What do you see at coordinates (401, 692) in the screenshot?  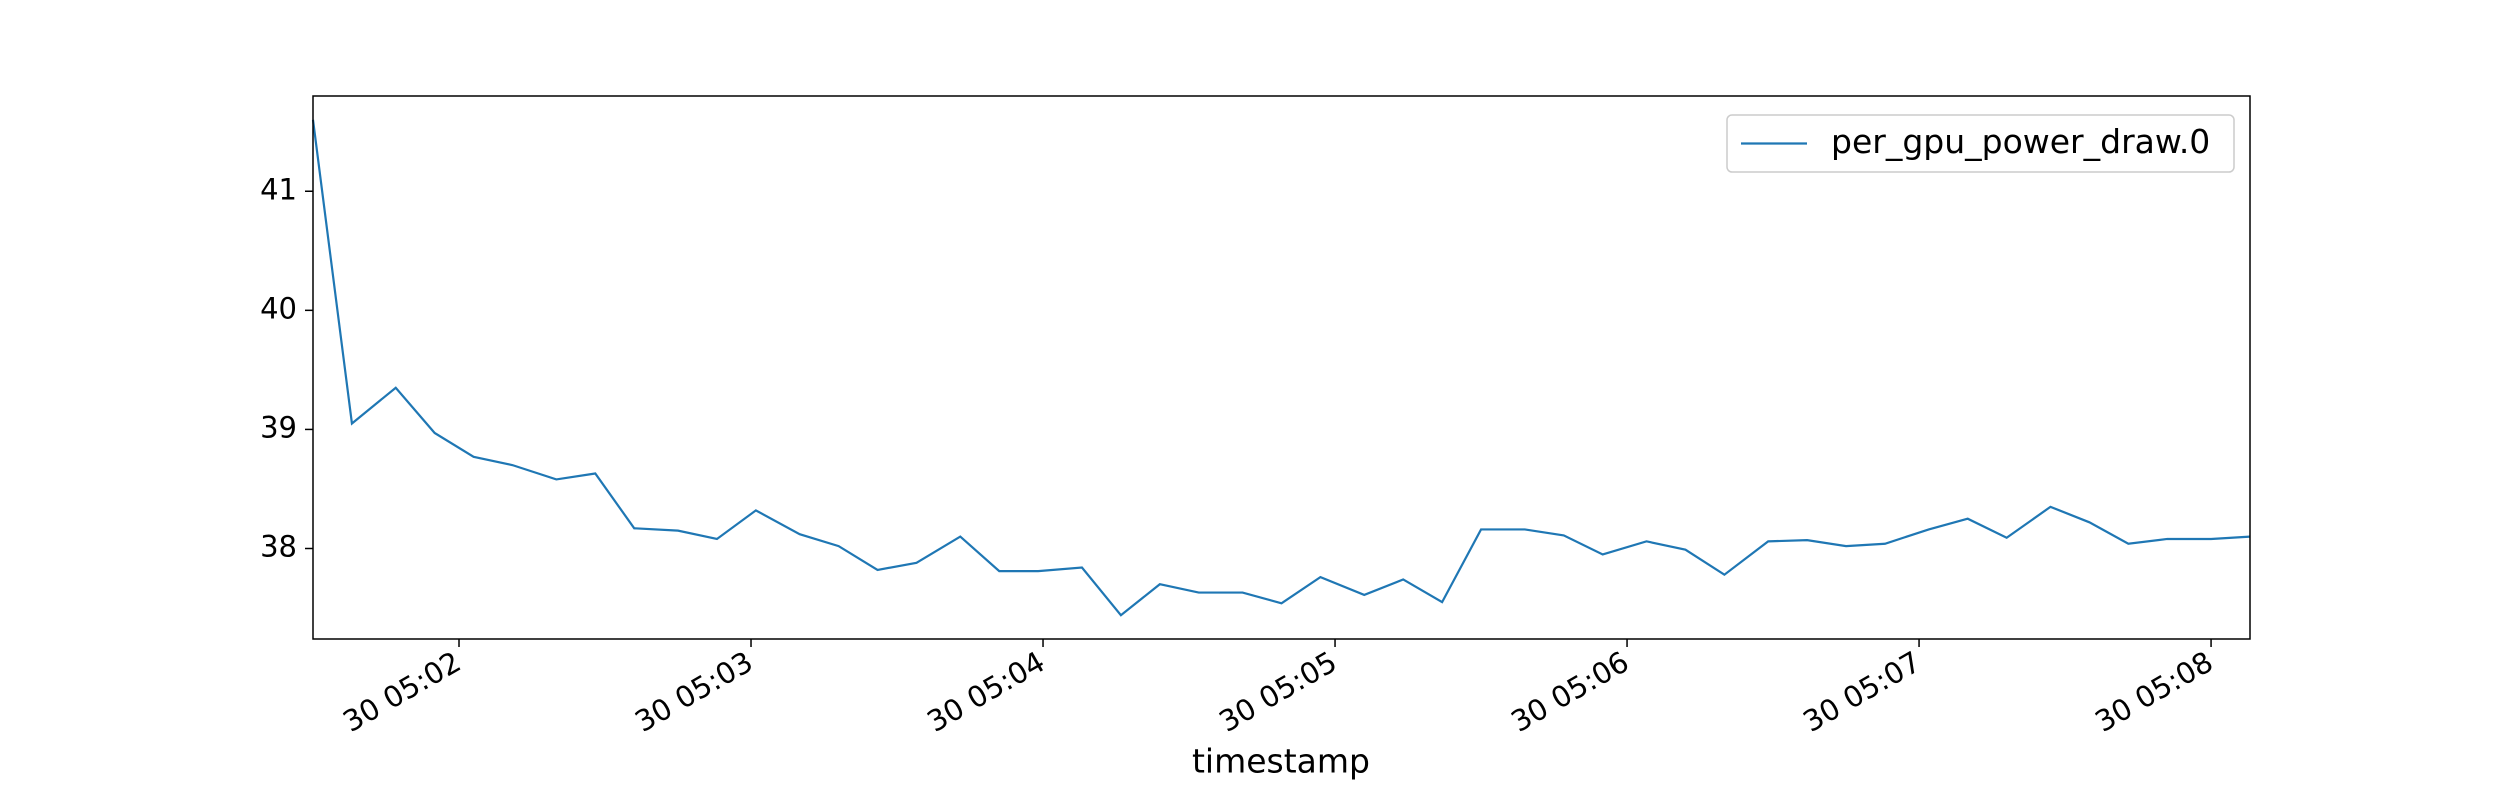 I see `x-tick-label: 30 05:02` at bounding box center [401, 692].